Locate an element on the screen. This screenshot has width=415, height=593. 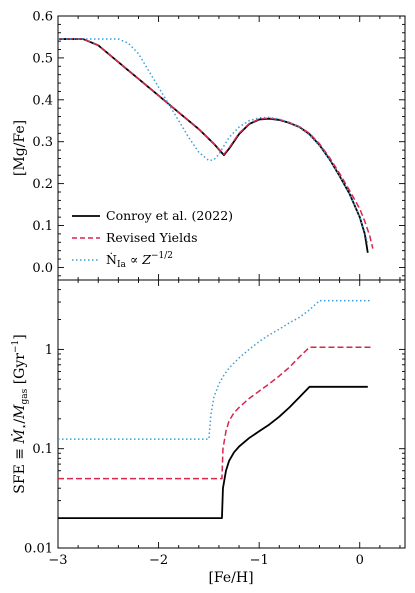
x-tick-label: −2 is located at coordinates (158, 560).